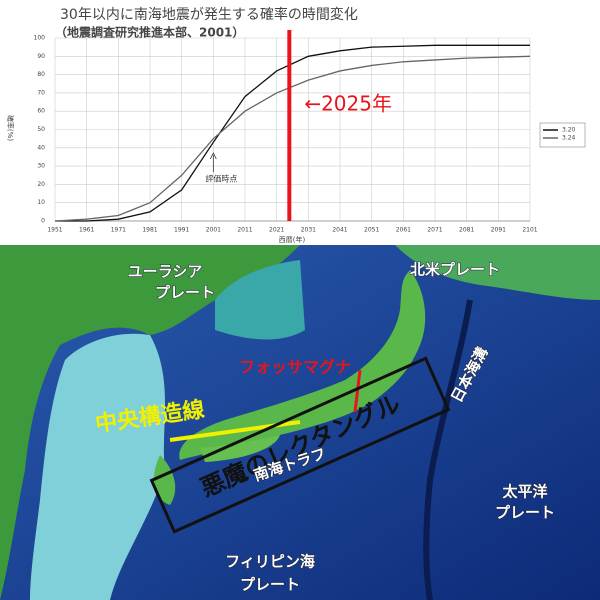 The width and height of the screenshot is (600, 600). What do you see at coordinates (41, 166) in the screenshot?
I see `y-tick-label: 30` at bounding box center [41, 166].